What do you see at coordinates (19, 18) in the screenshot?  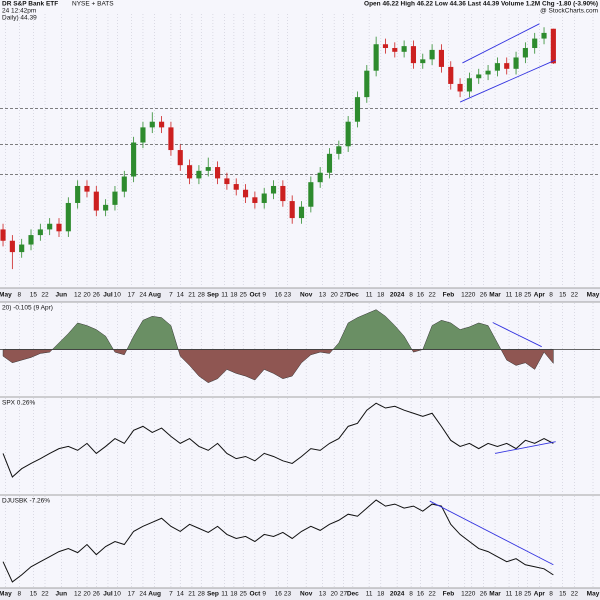 I see `panel-label: Daily) 44.39` at bounding box center [19, 18].